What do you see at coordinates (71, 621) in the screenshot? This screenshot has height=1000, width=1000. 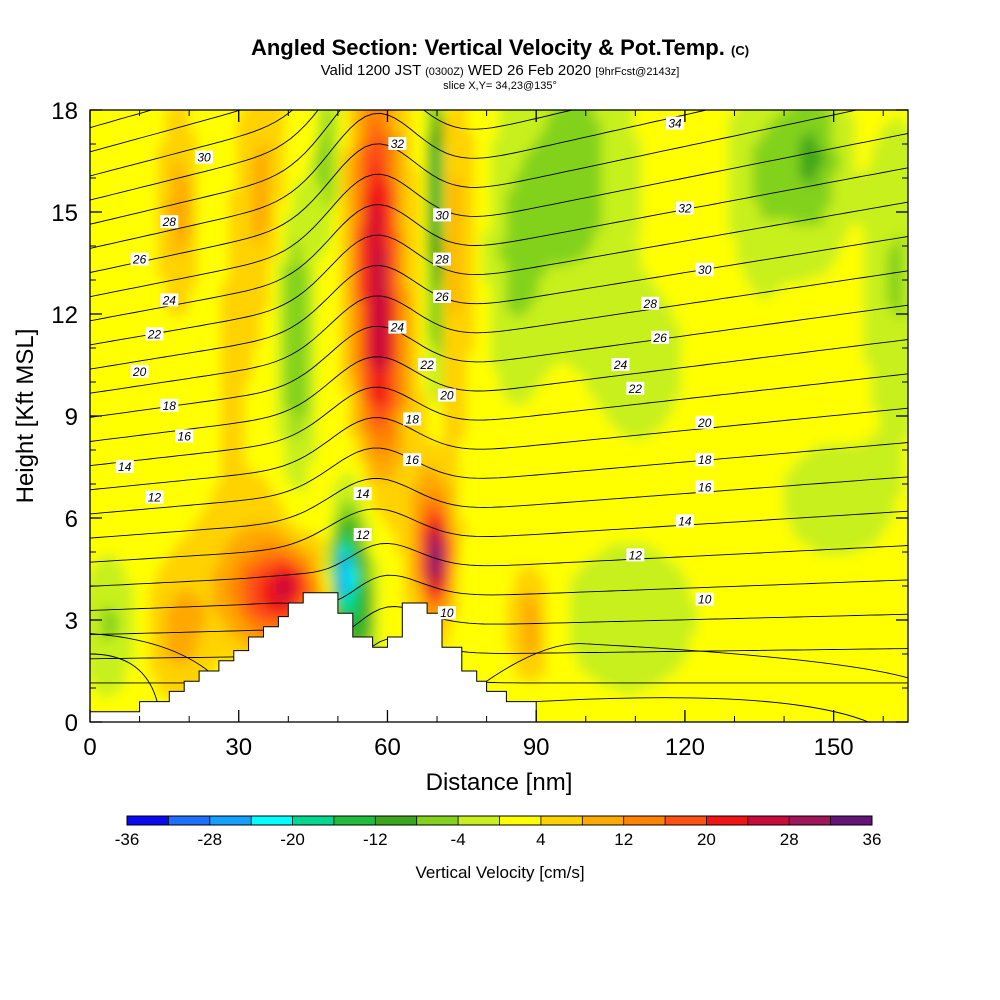 I see `y-tick-label: 3` at bounding box center [71, 621].